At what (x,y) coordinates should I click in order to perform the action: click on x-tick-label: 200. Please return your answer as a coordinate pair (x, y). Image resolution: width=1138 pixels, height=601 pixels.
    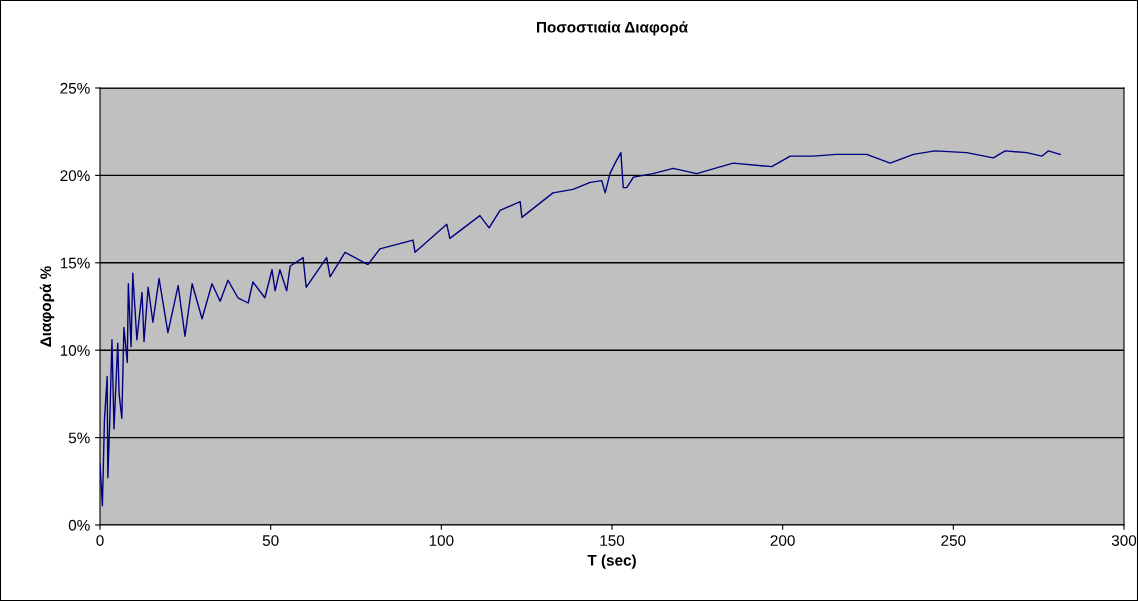
    Looking at the image, I should click on (782, 540).